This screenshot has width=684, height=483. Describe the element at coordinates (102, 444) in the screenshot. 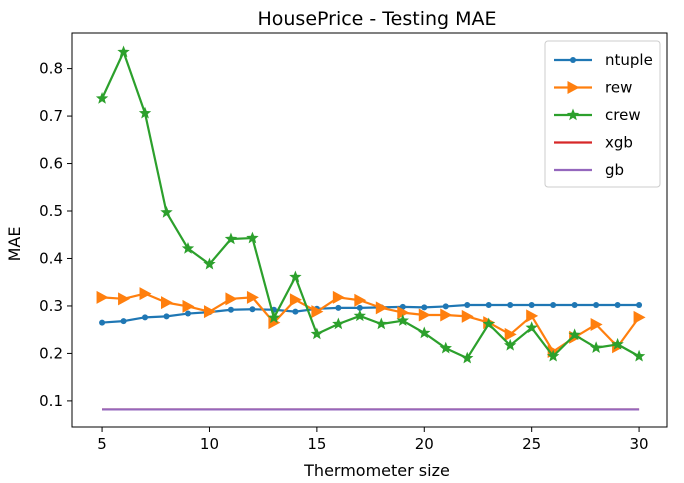

I see `x-tick-label: 5` at that location.